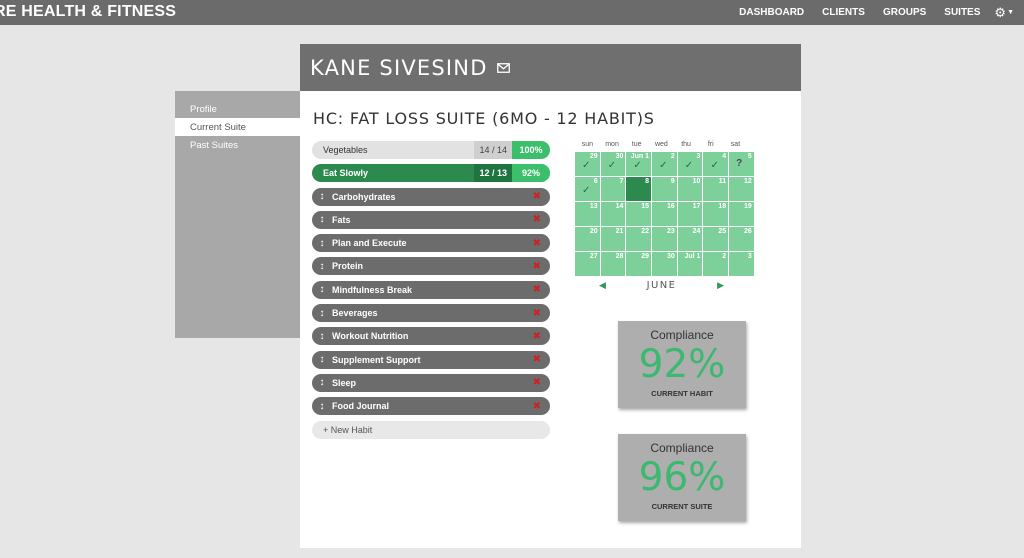 This screenshot has width=1024, height=558. I want to click on calendar-day-cell: 30, so click(664, 264).